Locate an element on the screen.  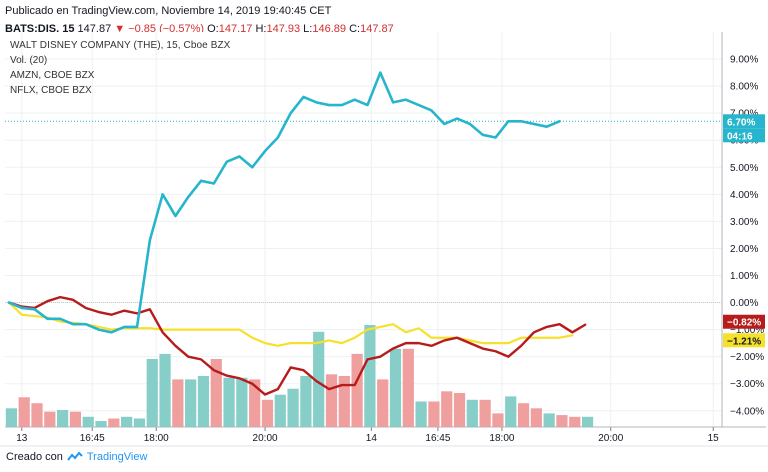
tradingview-logo-icon is located at coordinates (75, 456).